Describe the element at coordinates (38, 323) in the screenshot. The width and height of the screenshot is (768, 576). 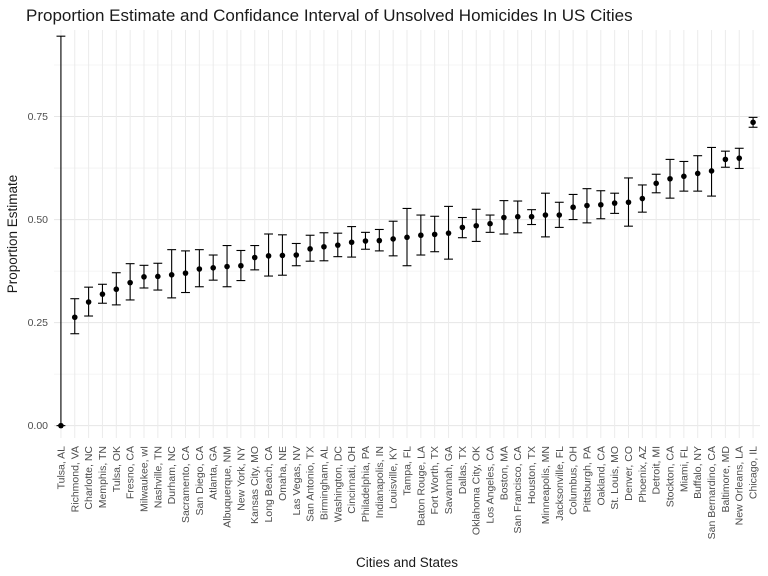
I see `y-tick-label: 0.25` at that location.